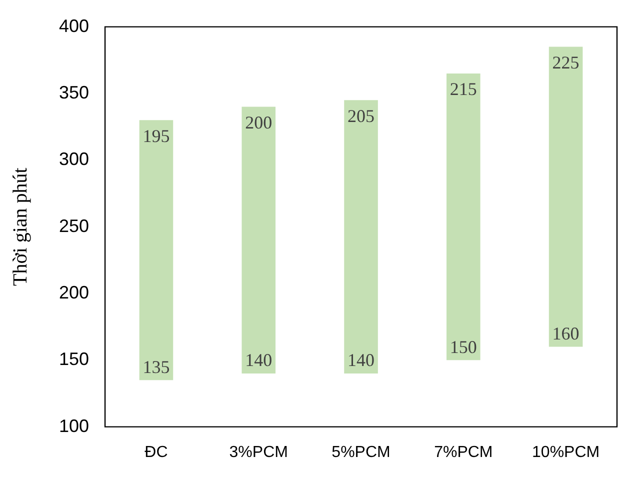 This screenshot has width=620, height=488. What do you see at coordinates (156, 366) in the screenshot?
I see `annotation: 135` at bounding box center [156, 366].